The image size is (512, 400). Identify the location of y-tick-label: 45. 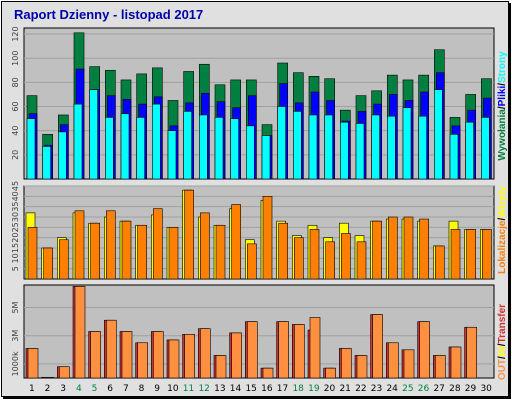
(15, 186).